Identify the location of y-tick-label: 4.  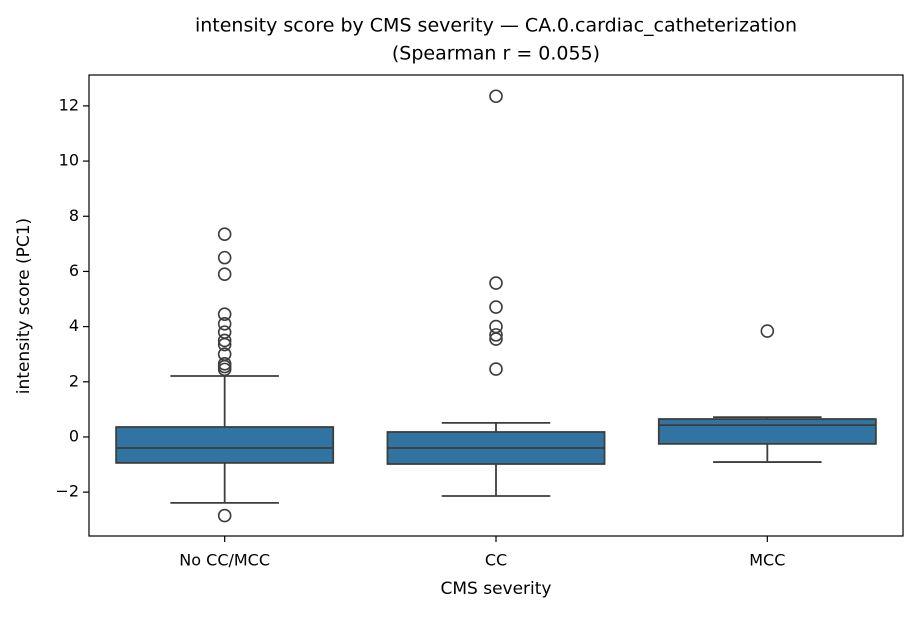
(74, 325).